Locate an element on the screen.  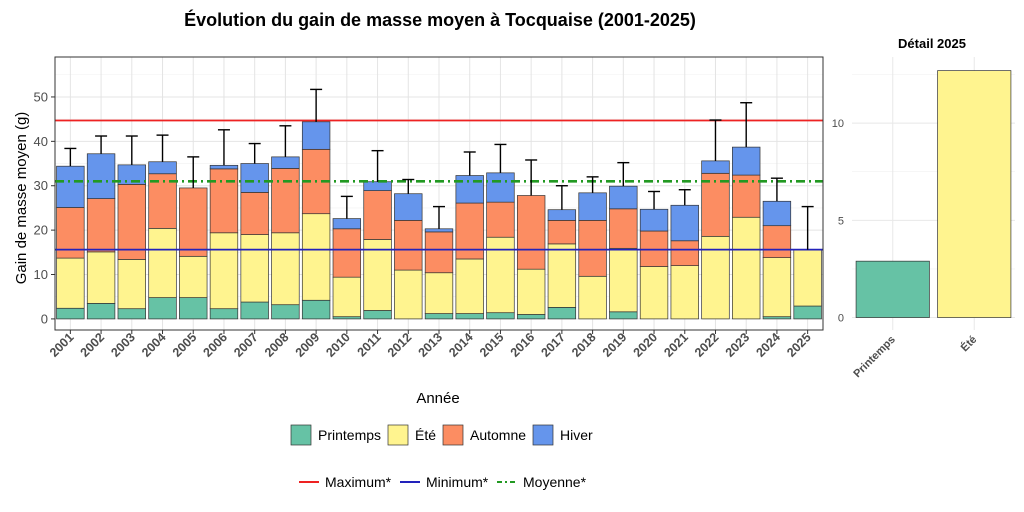
x-tick-label: 2020 is located at coordinates (646, 345).